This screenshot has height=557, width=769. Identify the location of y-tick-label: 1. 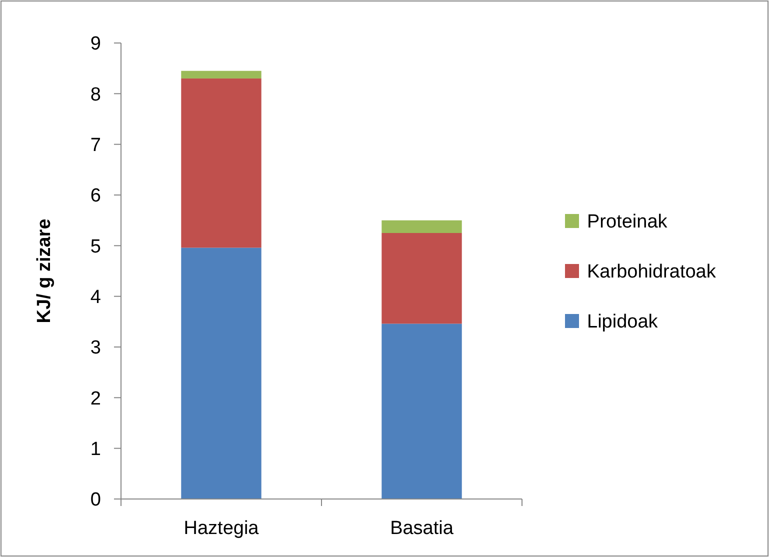
(95, 449).